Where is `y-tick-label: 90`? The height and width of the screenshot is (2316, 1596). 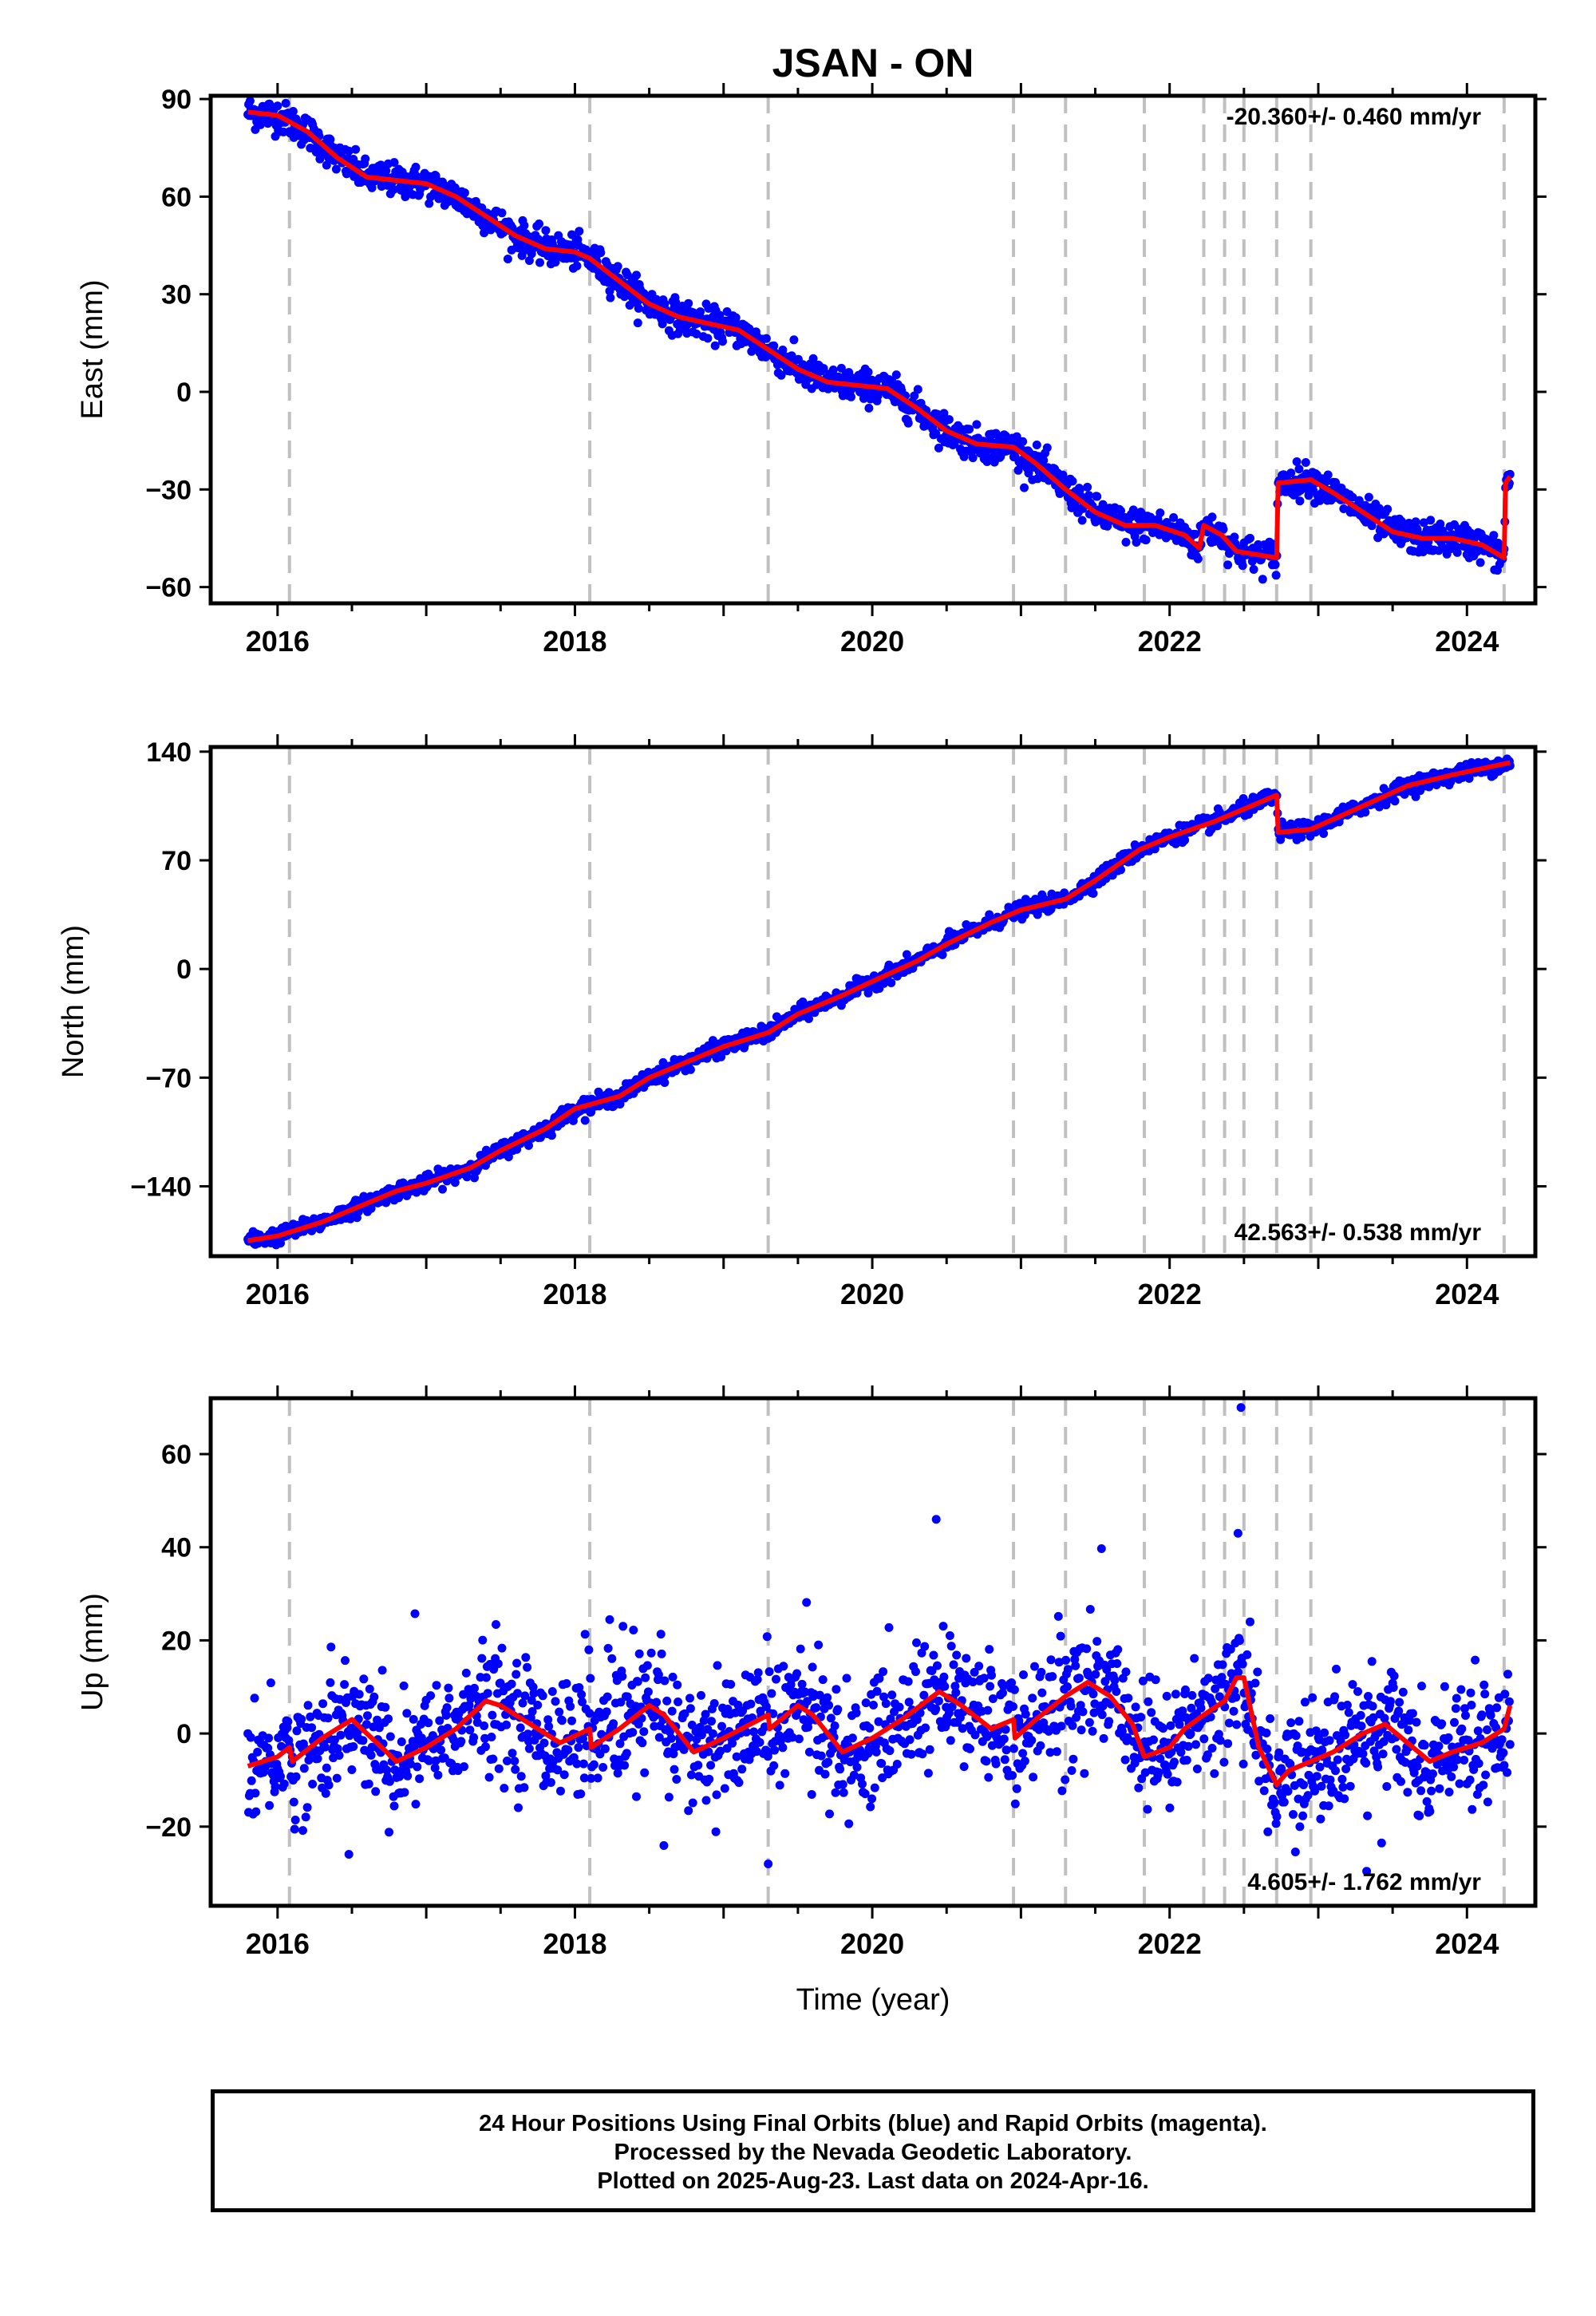 y-tick-label: 90 is located at coordinates (176, 100).